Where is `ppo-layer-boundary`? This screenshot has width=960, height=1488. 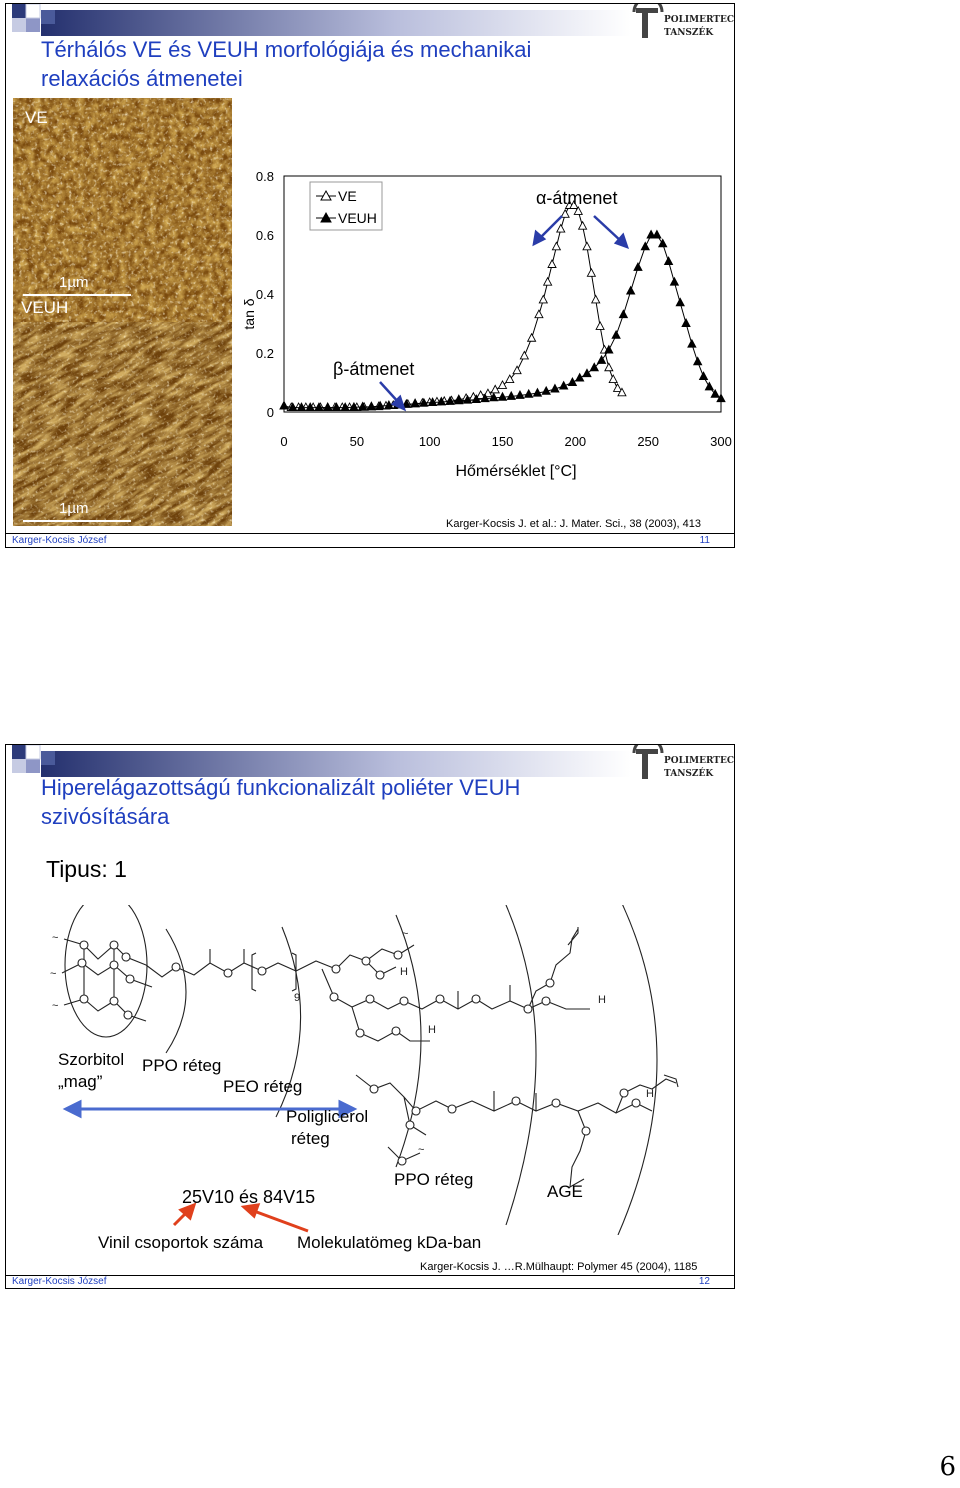
ppo-layer-boundary is located at coordinates (176, 991).